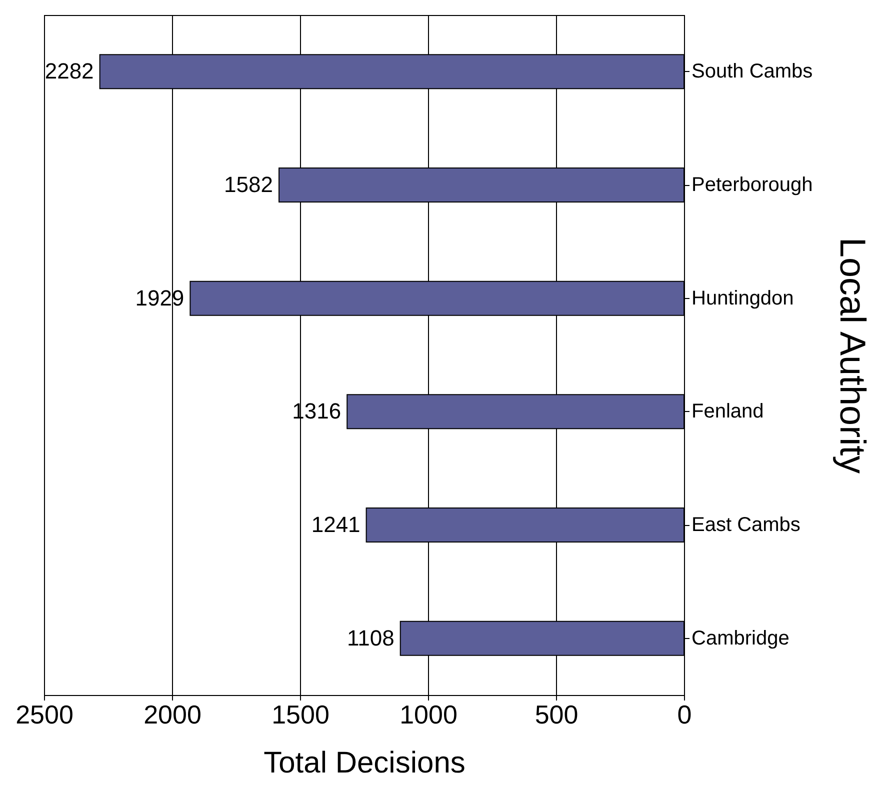  Describe the element at coordinates (365, 763) in the screenshot. I see `x-axis-title: Total Decisions` at that location.